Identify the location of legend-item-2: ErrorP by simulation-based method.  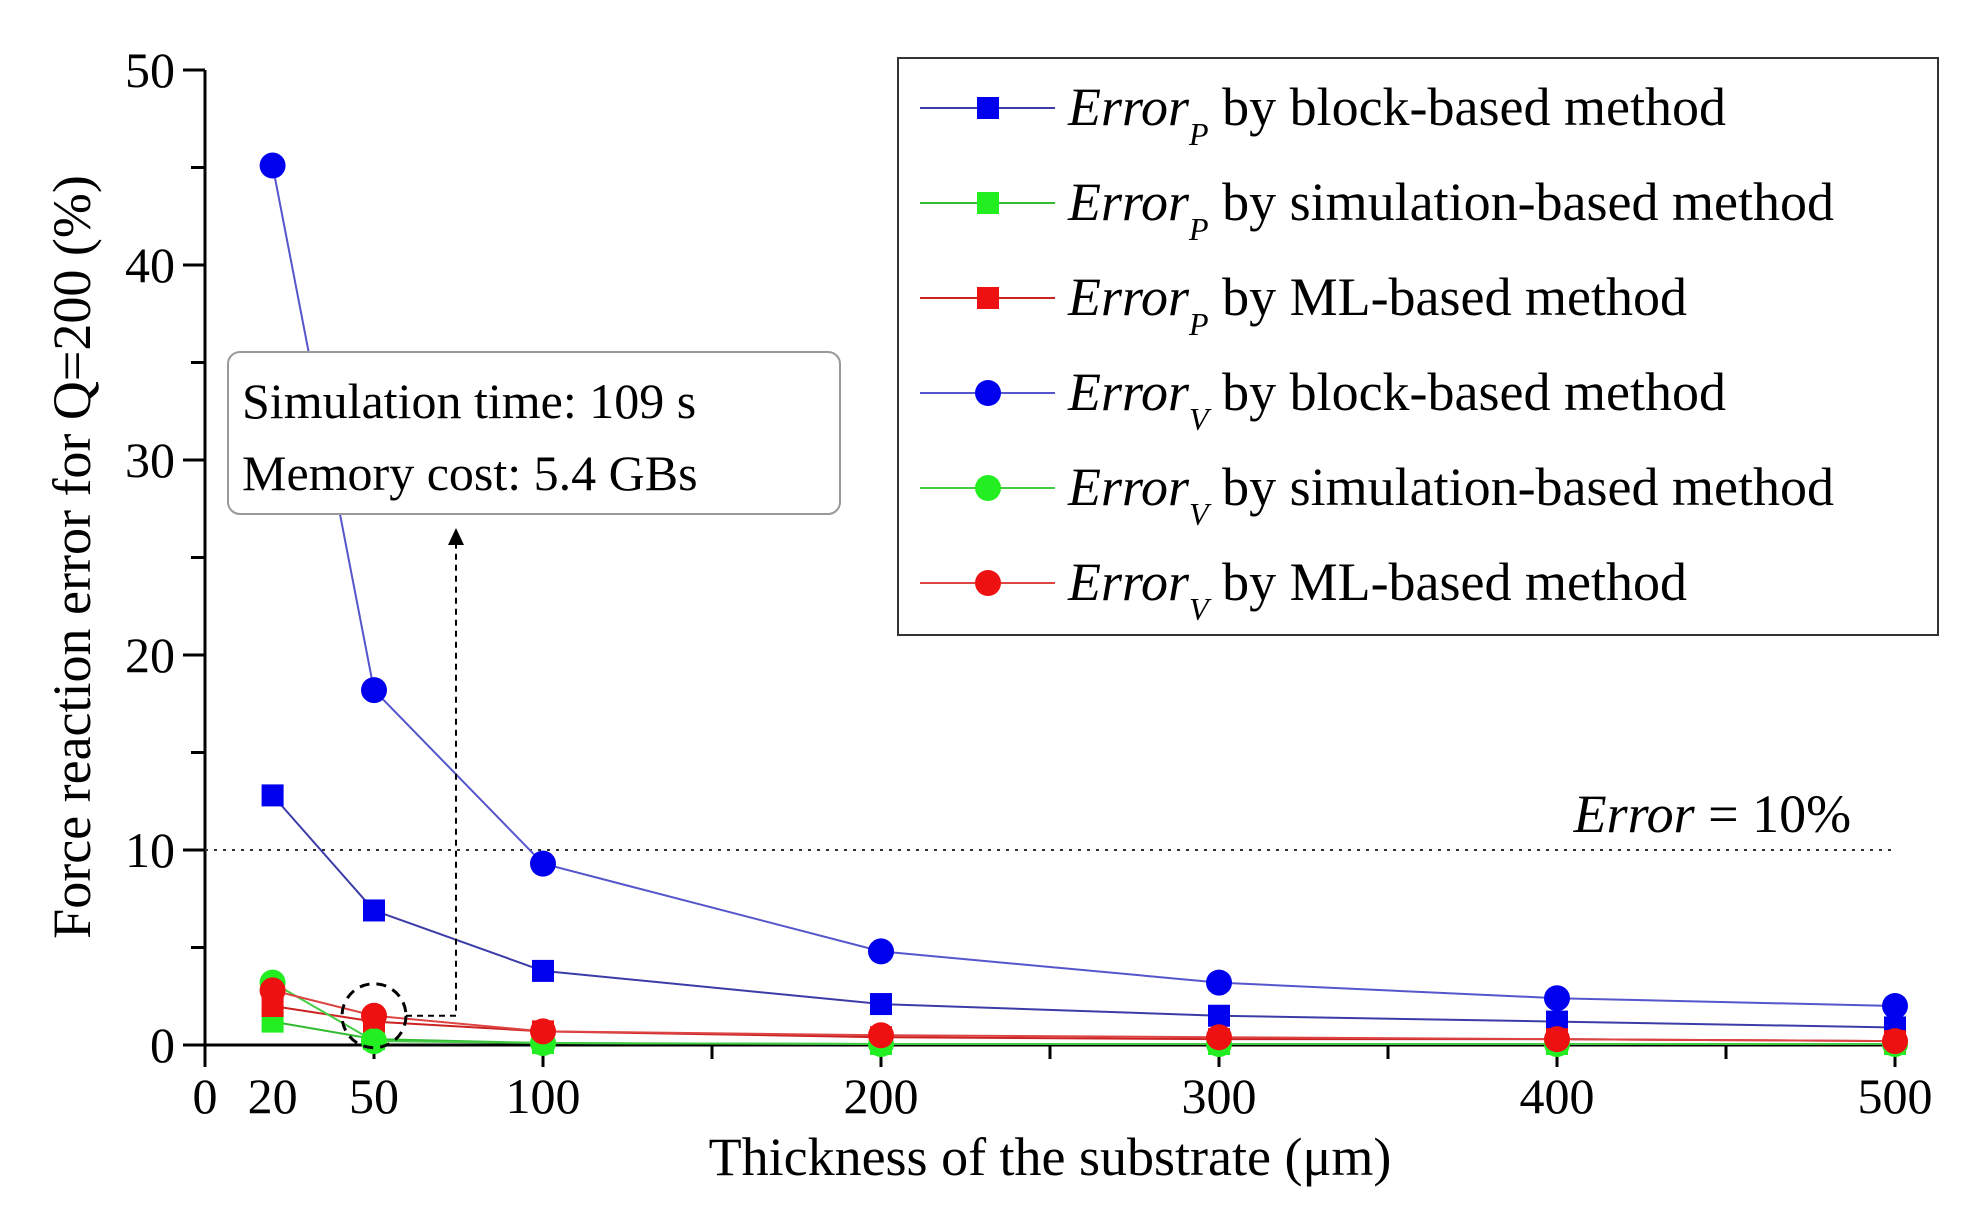
(1377, 209).